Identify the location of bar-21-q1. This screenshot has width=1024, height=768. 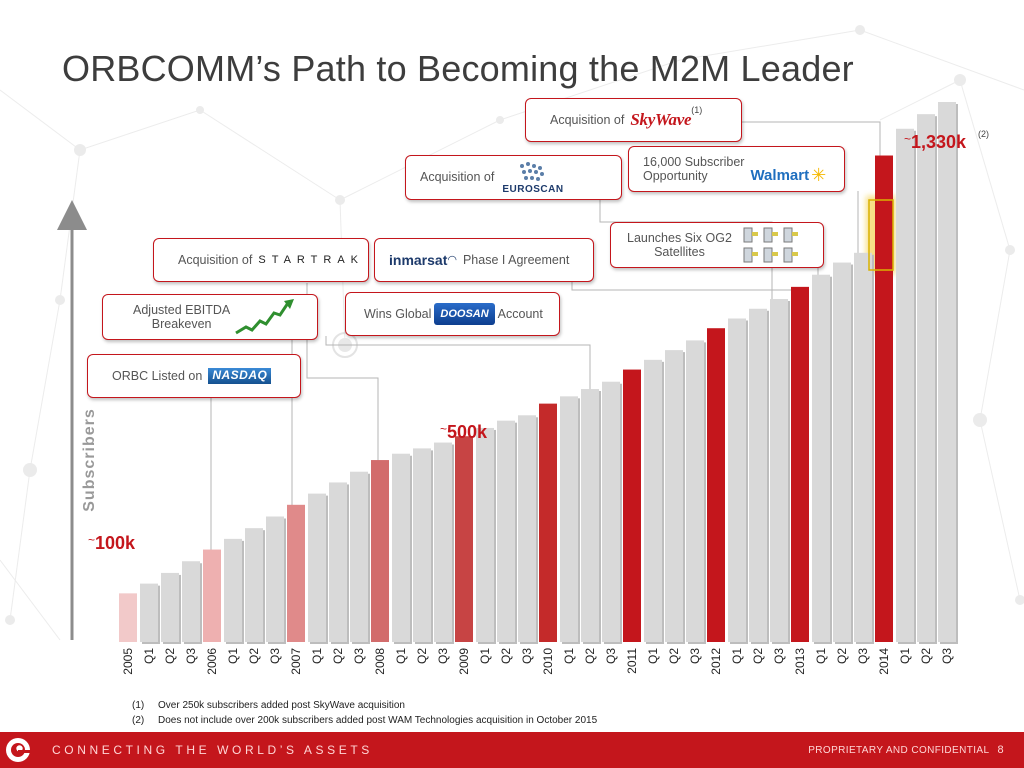
(569, 519).